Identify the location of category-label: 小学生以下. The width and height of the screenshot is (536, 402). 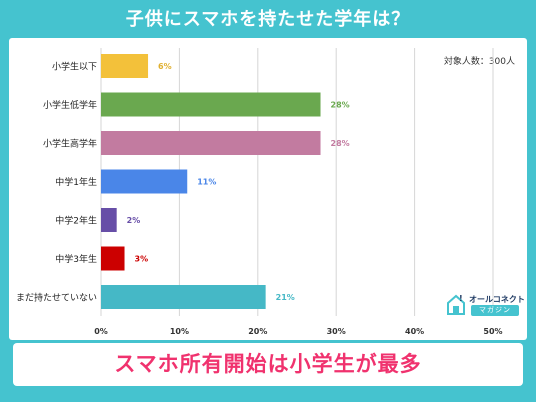
(74, 67).